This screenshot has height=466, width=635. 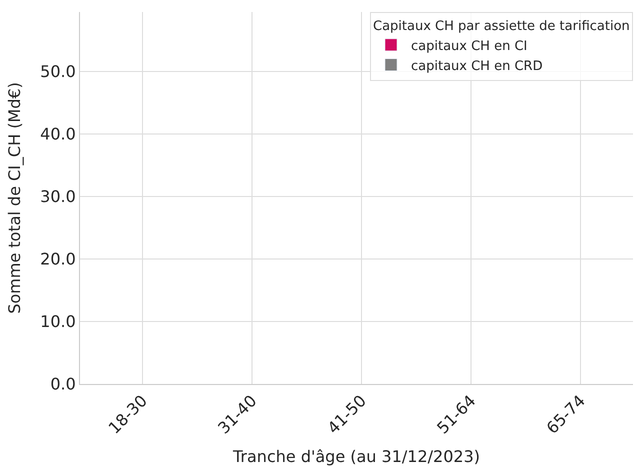 I want to click on y-tick-label: 50.0, so click(x=58, y=71).